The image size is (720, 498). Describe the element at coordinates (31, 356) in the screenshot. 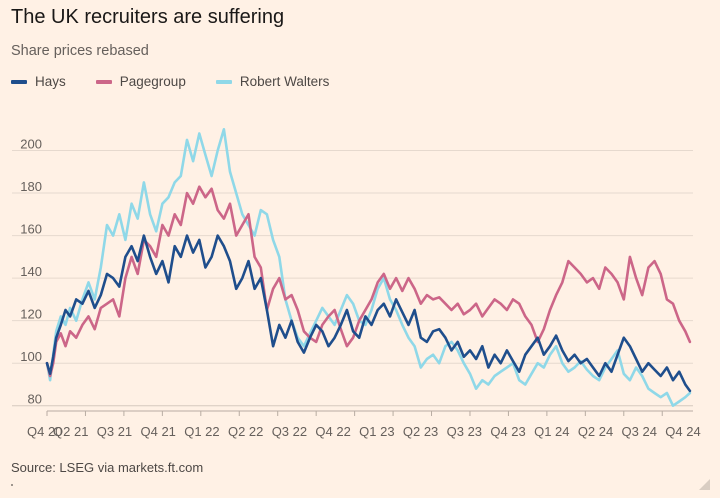

I see `y-tick-label: 100` at that location.